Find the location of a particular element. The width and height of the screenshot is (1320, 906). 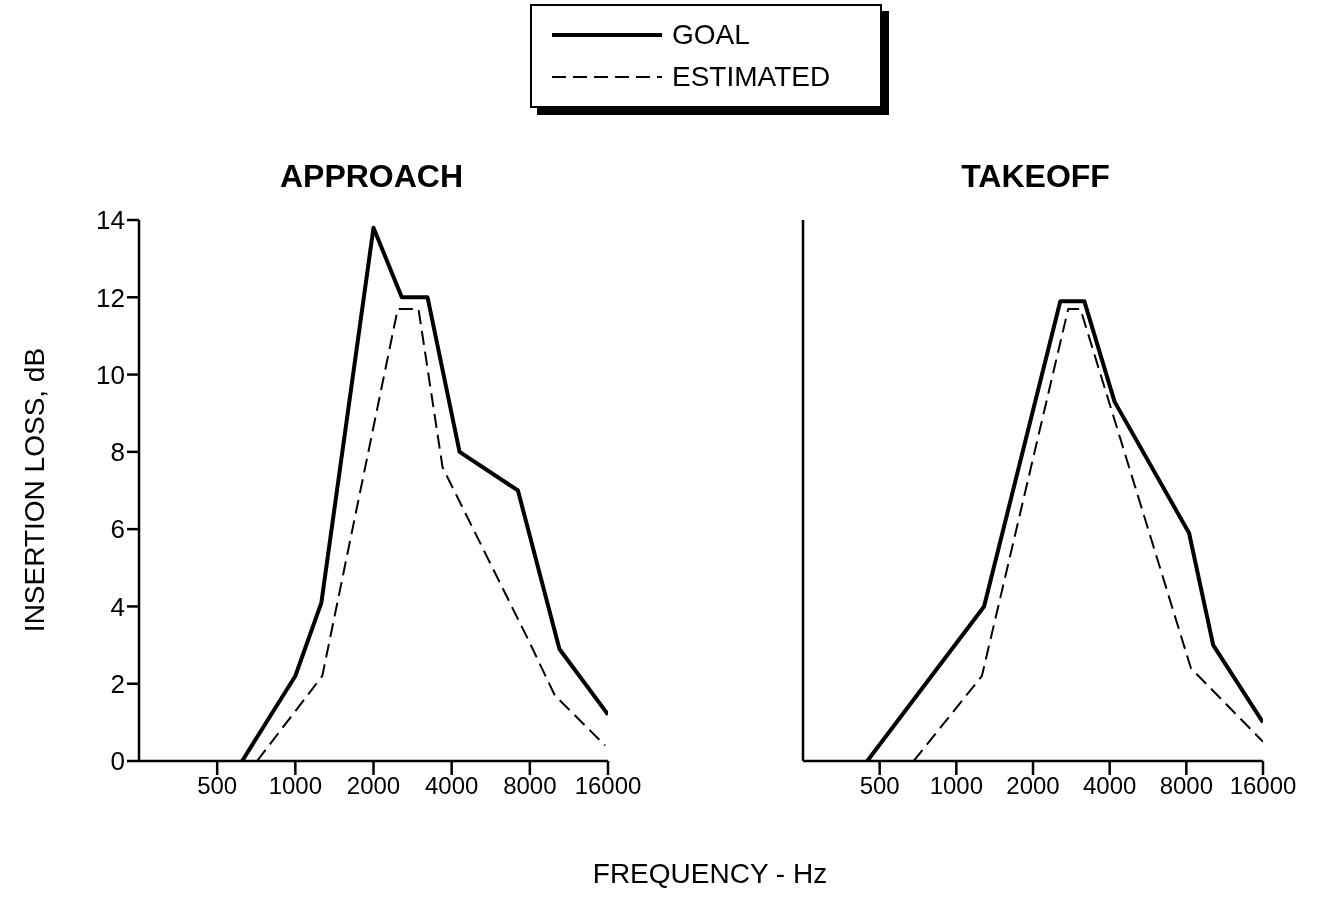

y-tick-label: 4 is located at coordinates (117, 606).